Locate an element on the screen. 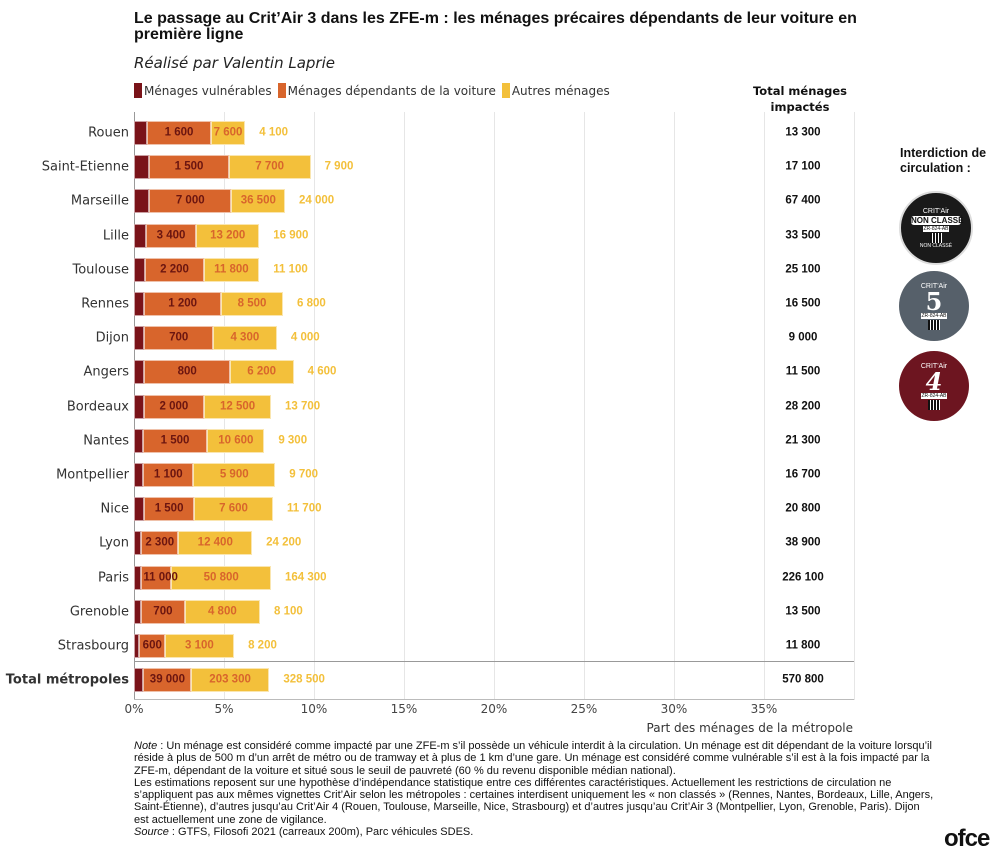 The image size is (1008, 856). critair-5-badge: CRIT'Air 5 ZR-824-AB is located at coordinates (934, 306).